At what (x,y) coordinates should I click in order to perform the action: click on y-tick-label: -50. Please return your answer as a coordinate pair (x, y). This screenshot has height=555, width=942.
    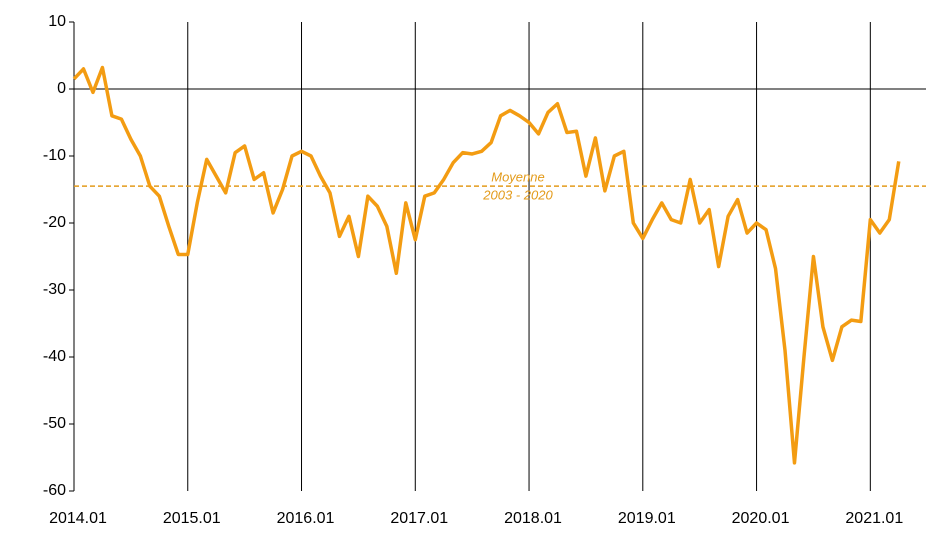
    Looking at the image, I should click on (54, 423).